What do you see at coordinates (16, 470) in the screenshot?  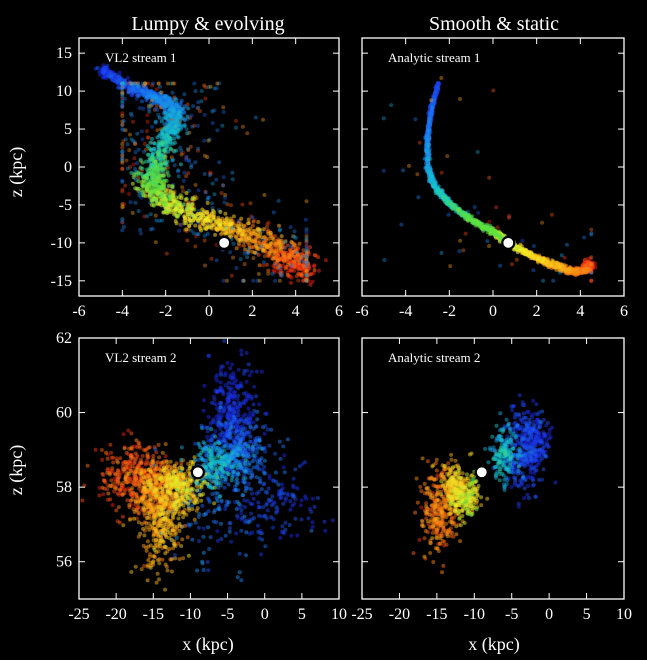 I see `row2-ylabel: z (kpc)` at bounding box center [16, 470].